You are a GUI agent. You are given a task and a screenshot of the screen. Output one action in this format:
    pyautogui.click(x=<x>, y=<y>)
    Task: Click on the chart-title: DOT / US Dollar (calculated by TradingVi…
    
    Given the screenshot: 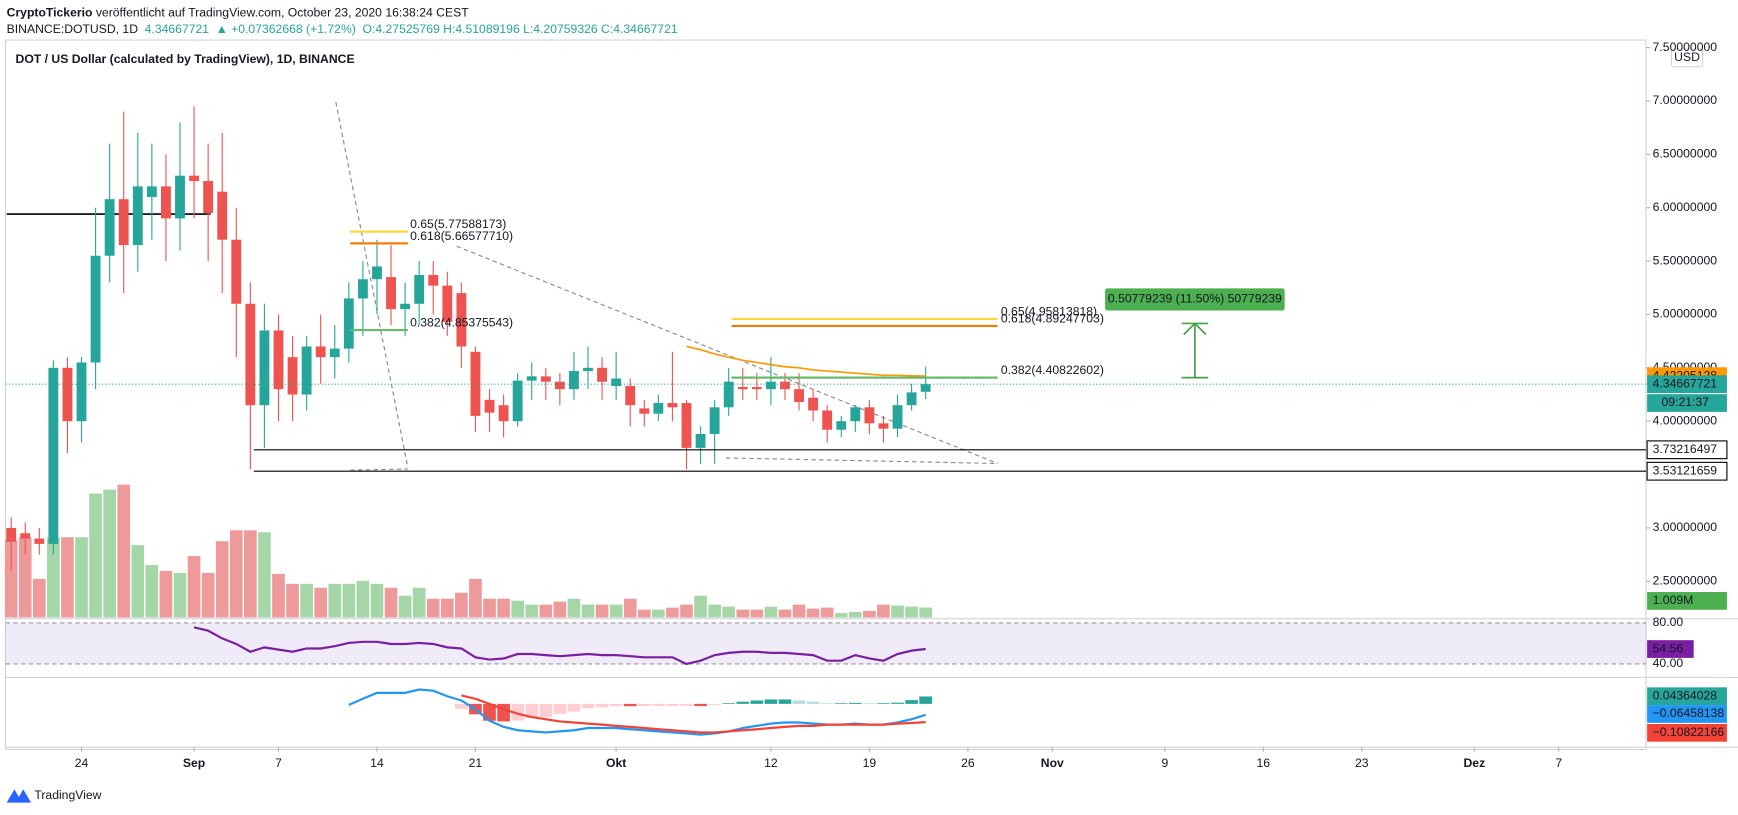 What is the action you would take?
    pyautogui.click(x=185, y=59)
    